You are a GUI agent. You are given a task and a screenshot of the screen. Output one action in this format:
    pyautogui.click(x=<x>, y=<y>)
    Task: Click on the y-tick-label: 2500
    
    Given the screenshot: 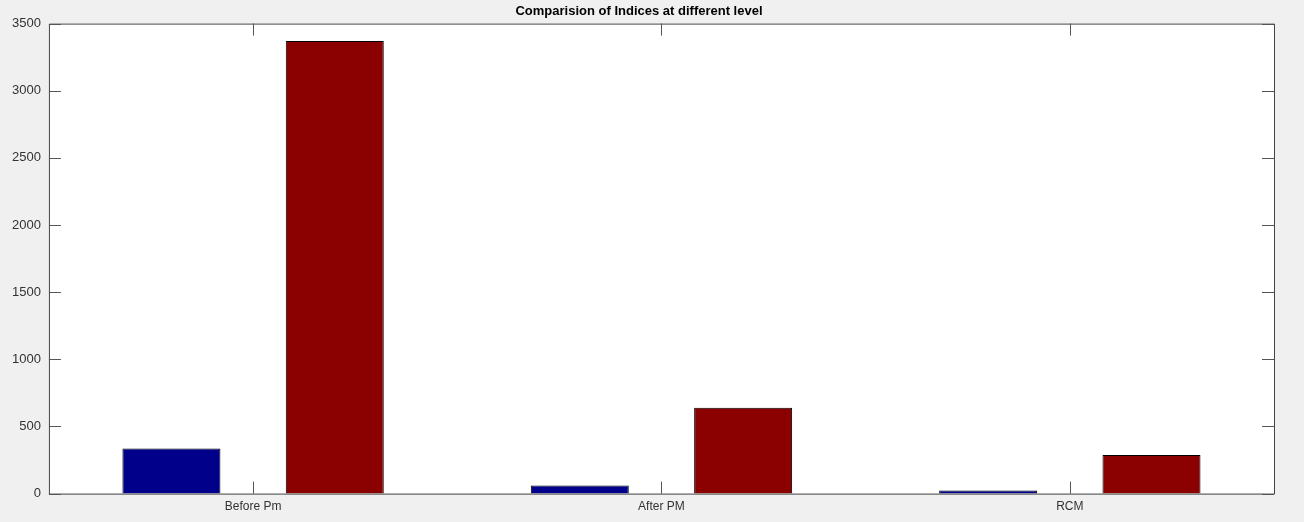 What is the action you would take?
    pyautogui.click(x=26, y=157)
    